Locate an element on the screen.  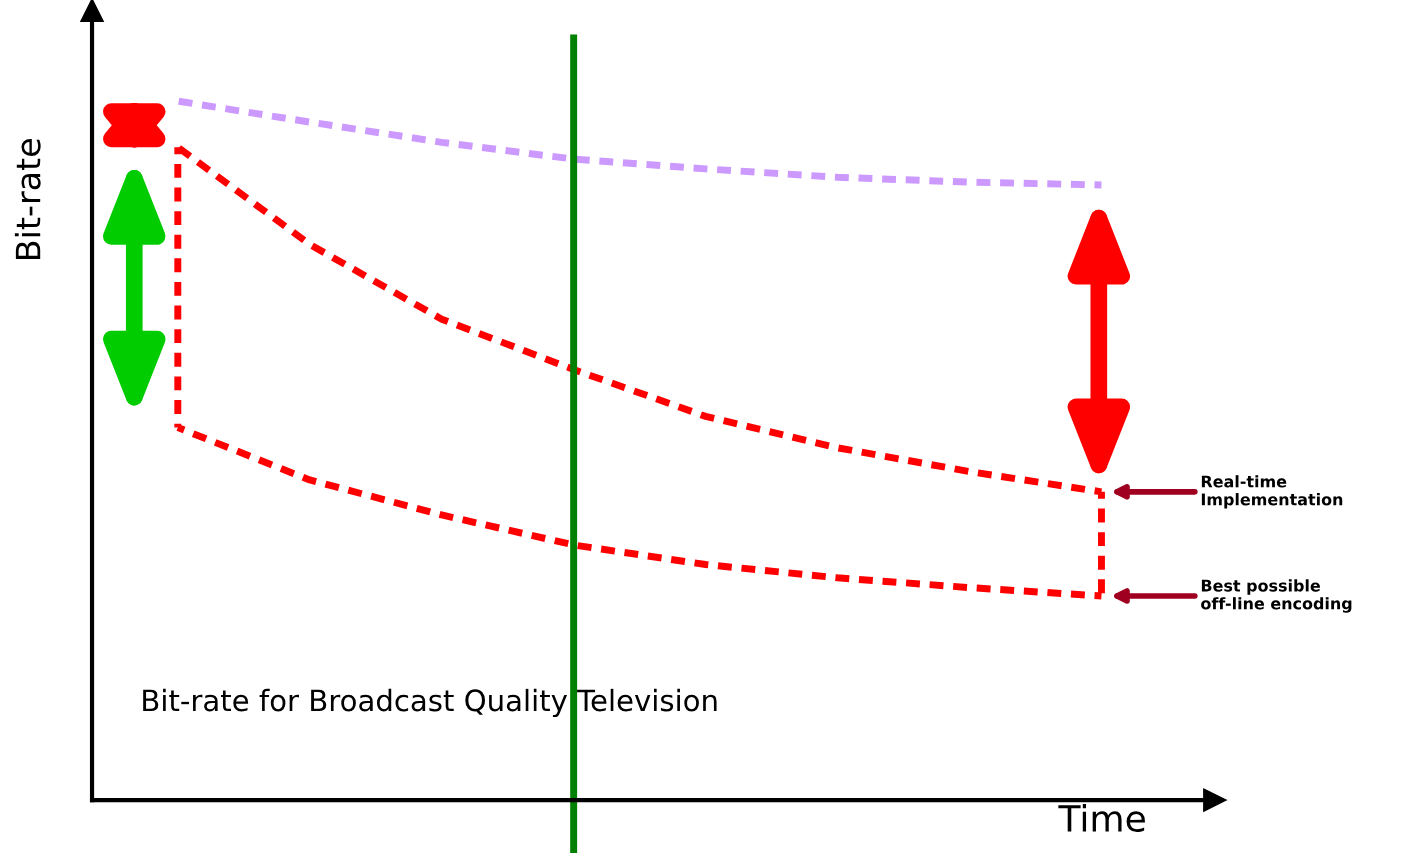
annotation: Best possible off-line encoding is located at coordinates (1276, 596).